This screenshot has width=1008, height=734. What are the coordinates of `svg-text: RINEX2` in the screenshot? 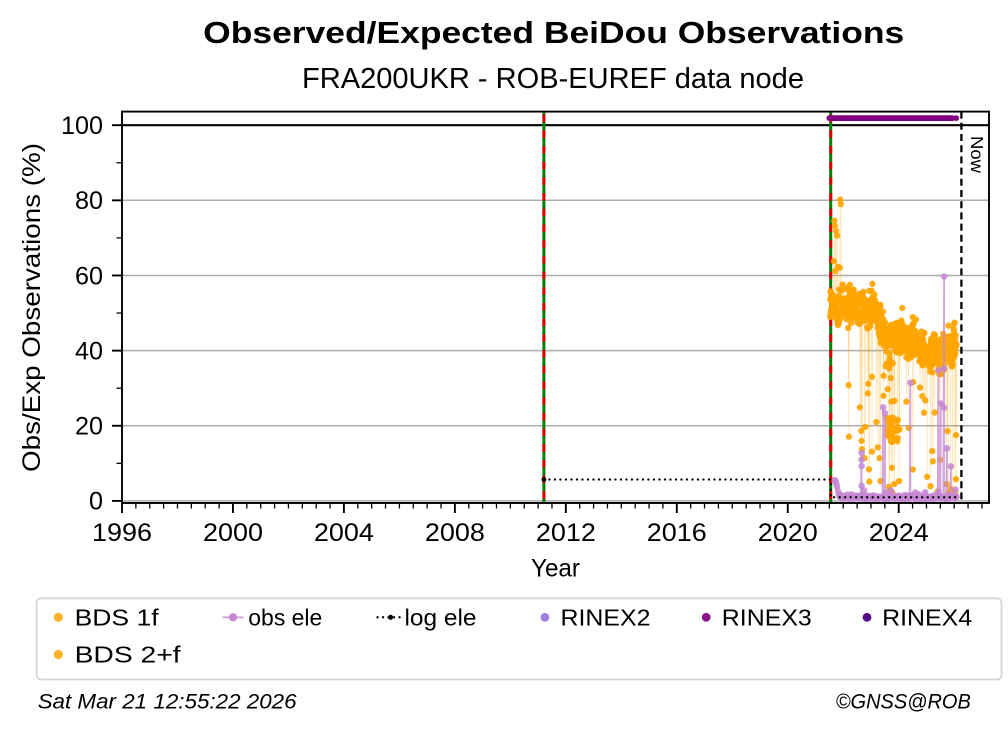 It's located at (606, 618).